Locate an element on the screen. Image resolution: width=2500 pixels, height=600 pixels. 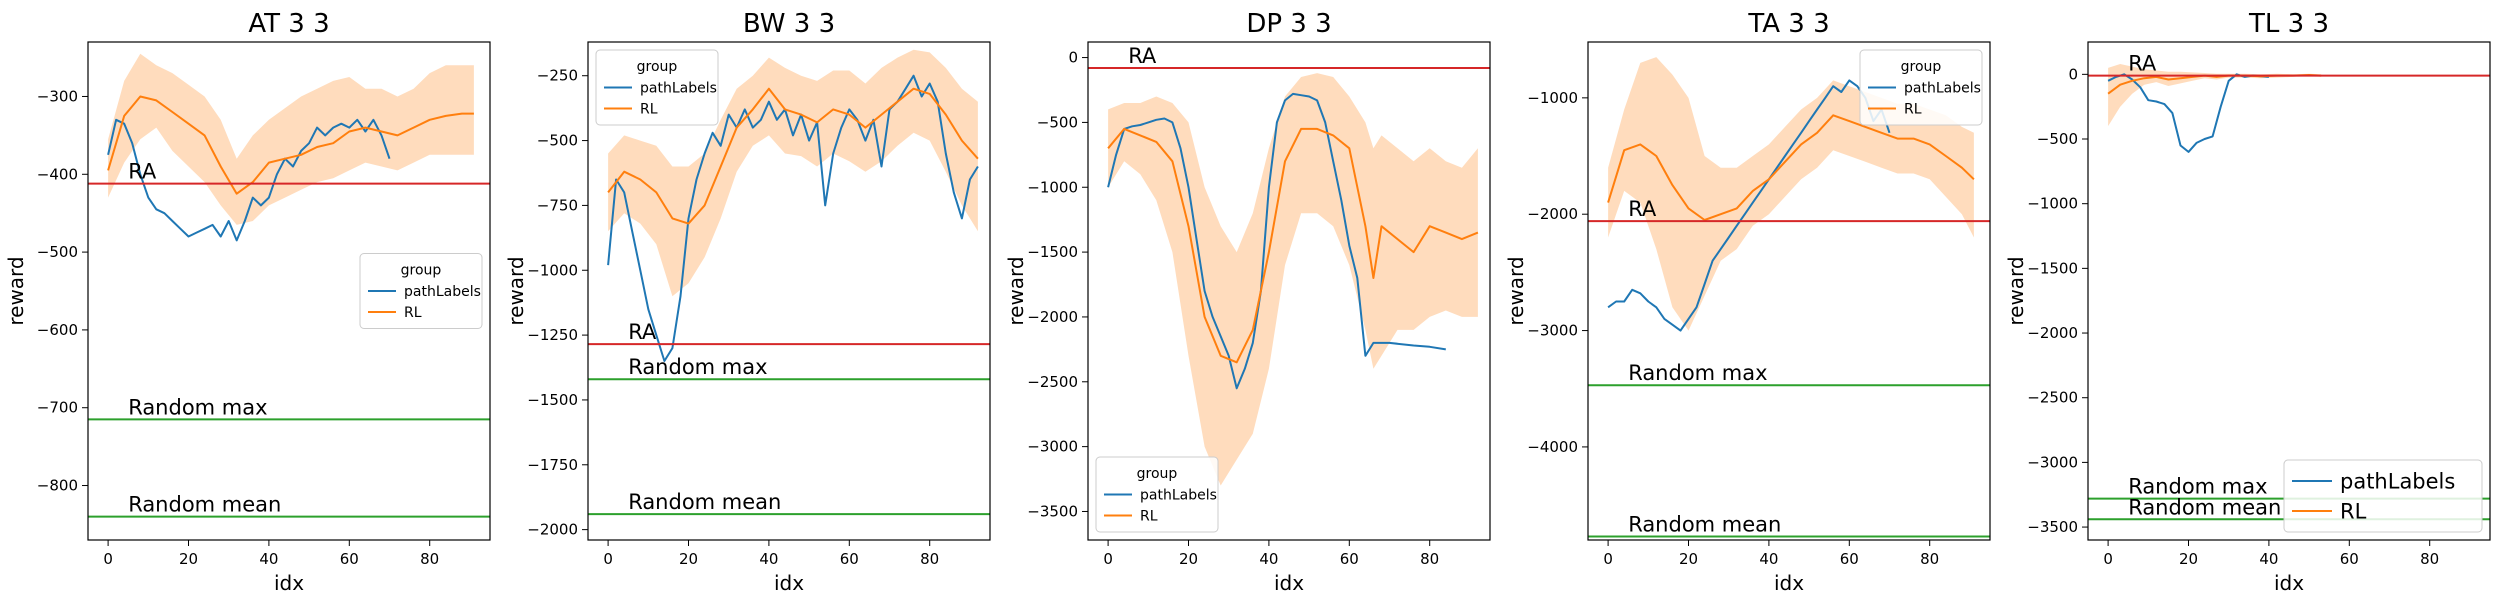
y-tick-label: −300 is located at coordinates (57, 96).